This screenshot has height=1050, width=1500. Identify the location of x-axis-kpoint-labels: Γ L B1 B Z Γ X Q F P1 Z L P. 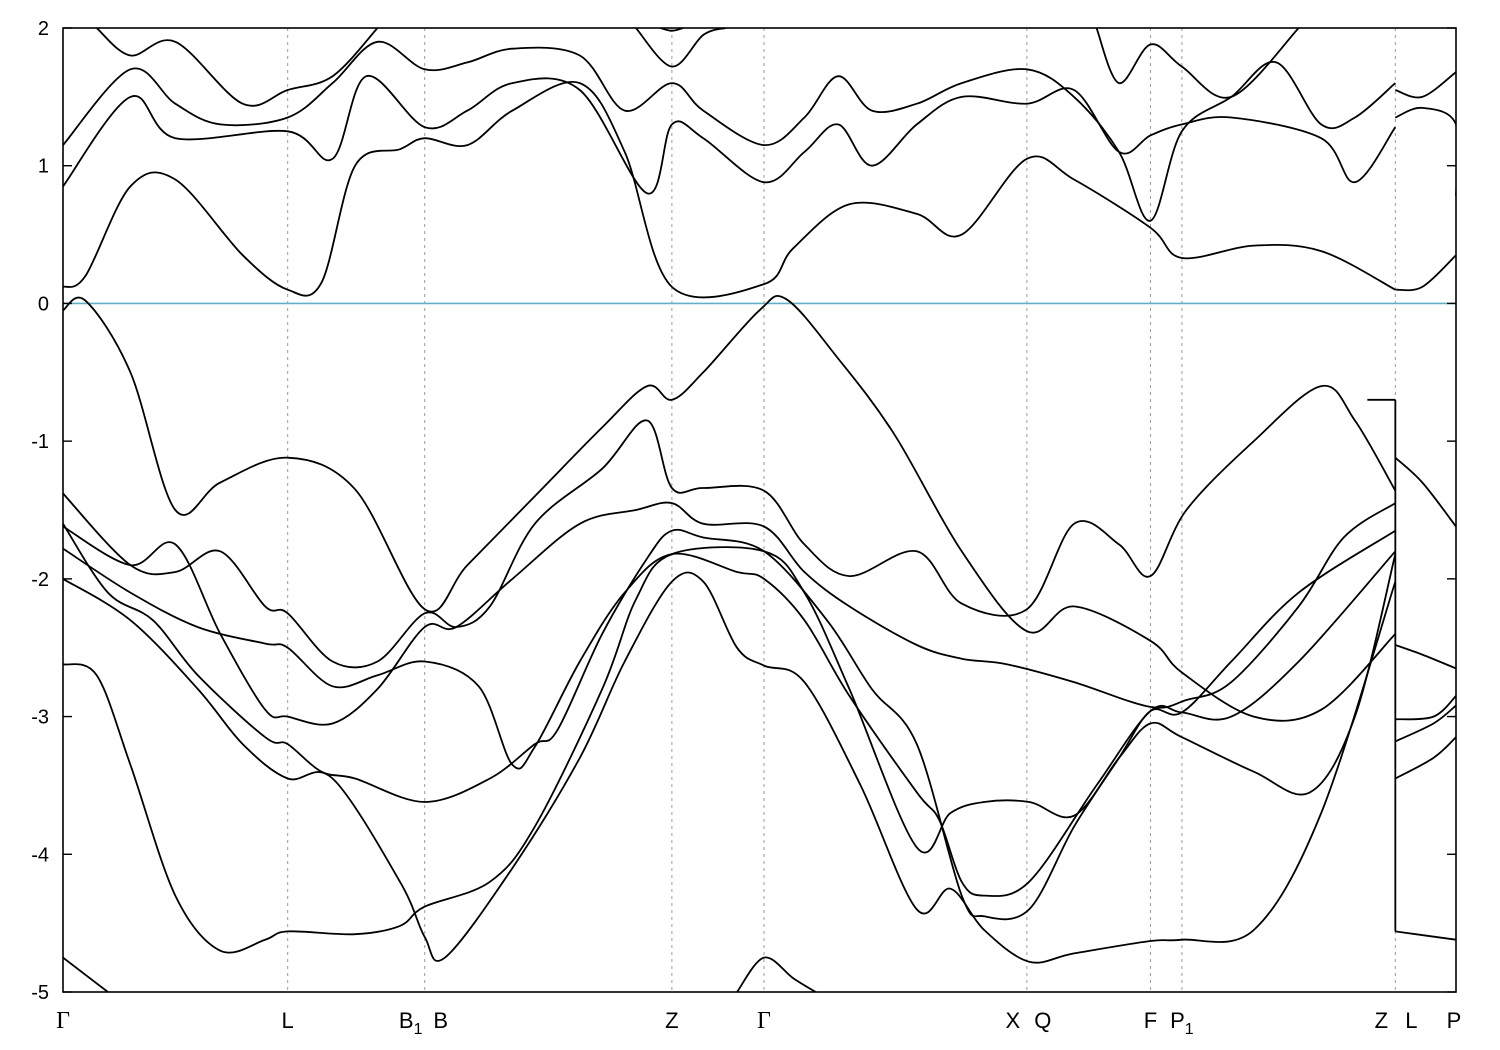
(758, 1023).